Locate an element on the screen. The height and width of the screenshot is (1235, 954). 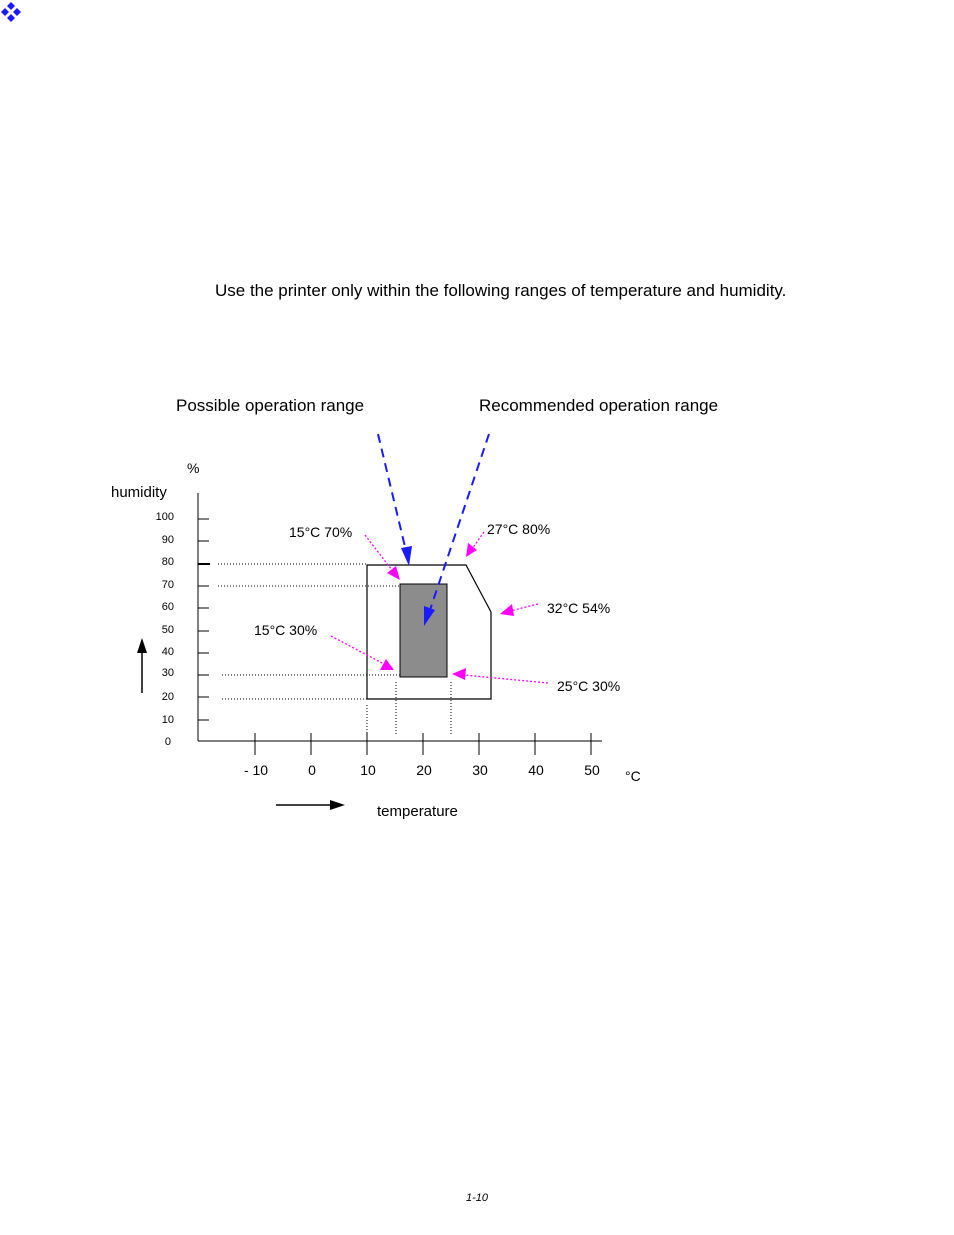
x-tick-label: 0 is located at coordinates (312, 770).